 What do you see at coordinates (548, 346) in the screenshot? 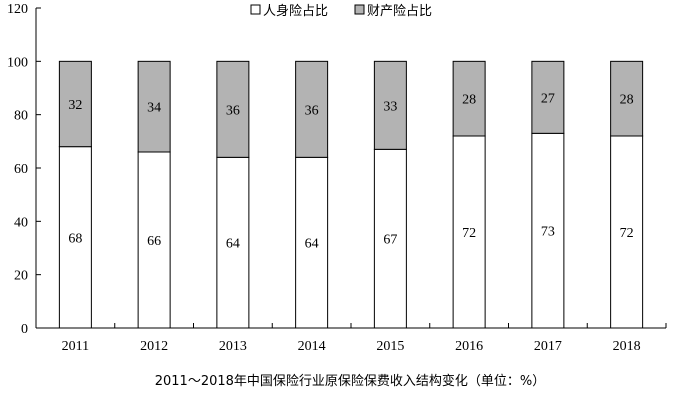
I see `x-tick-label: 2017` at bounding box center [548, 346].